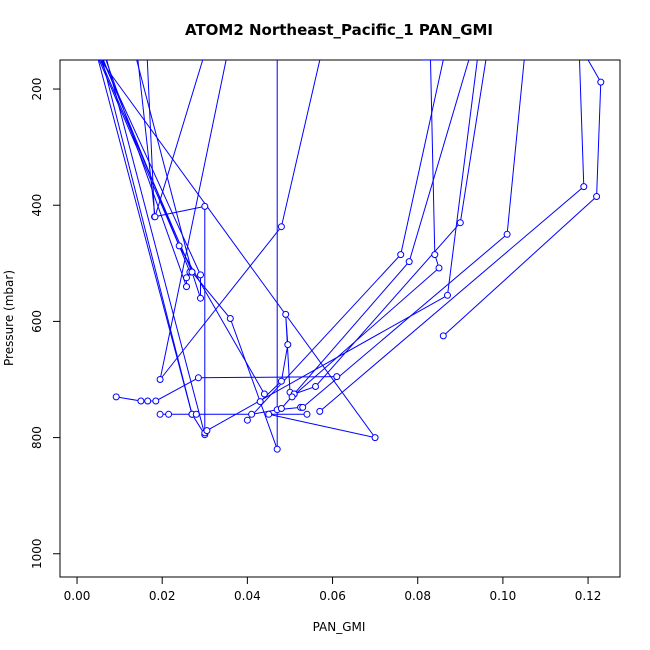  What do you see at coordinates (162, 596) in the screenshot?
I see `x-tick-label: 0.02` at bounding box center [162, 596].